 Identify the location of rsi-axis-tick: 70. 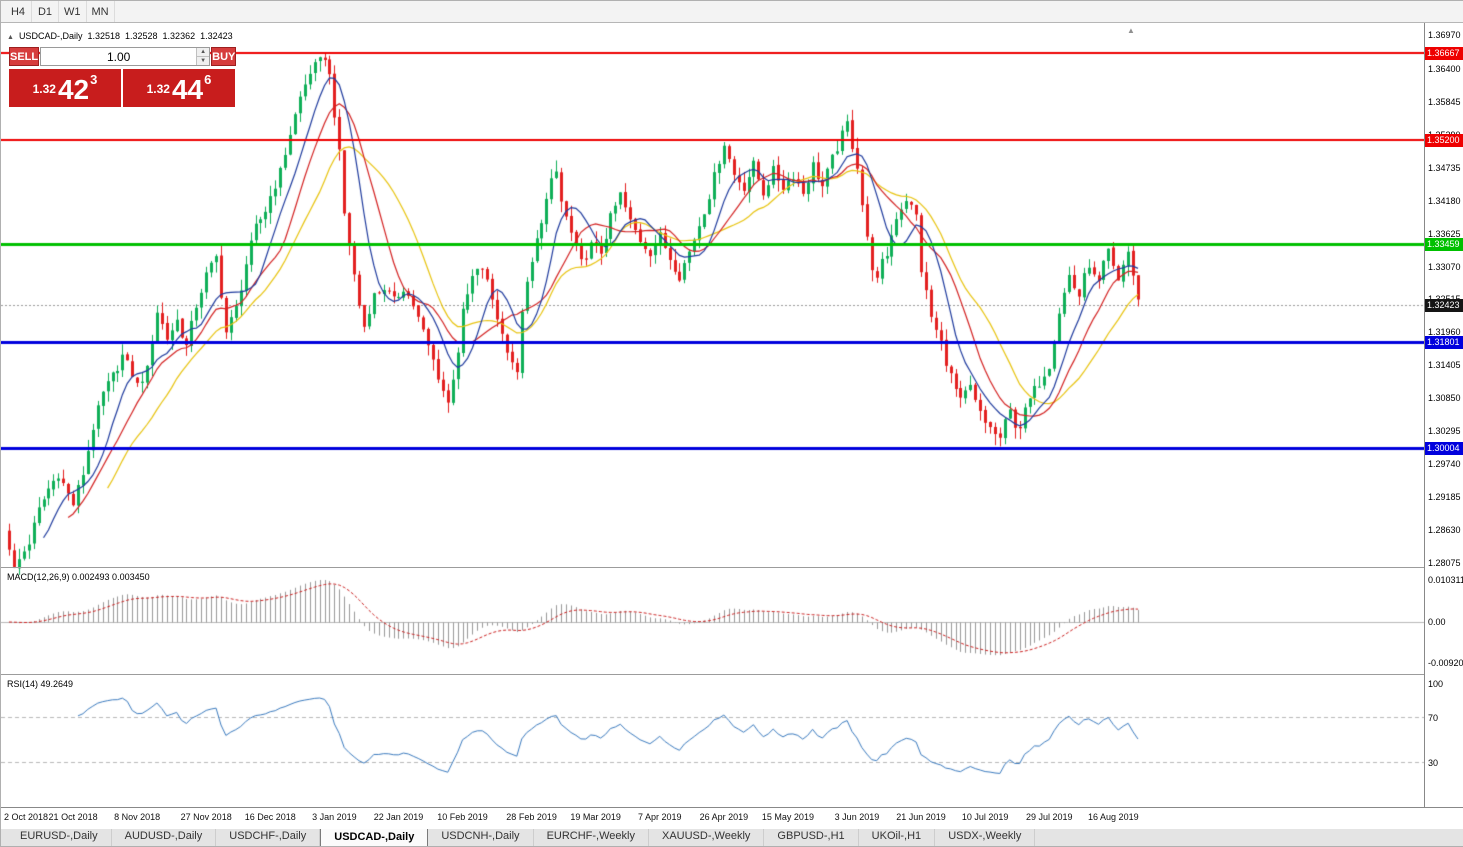
(1433, 718).